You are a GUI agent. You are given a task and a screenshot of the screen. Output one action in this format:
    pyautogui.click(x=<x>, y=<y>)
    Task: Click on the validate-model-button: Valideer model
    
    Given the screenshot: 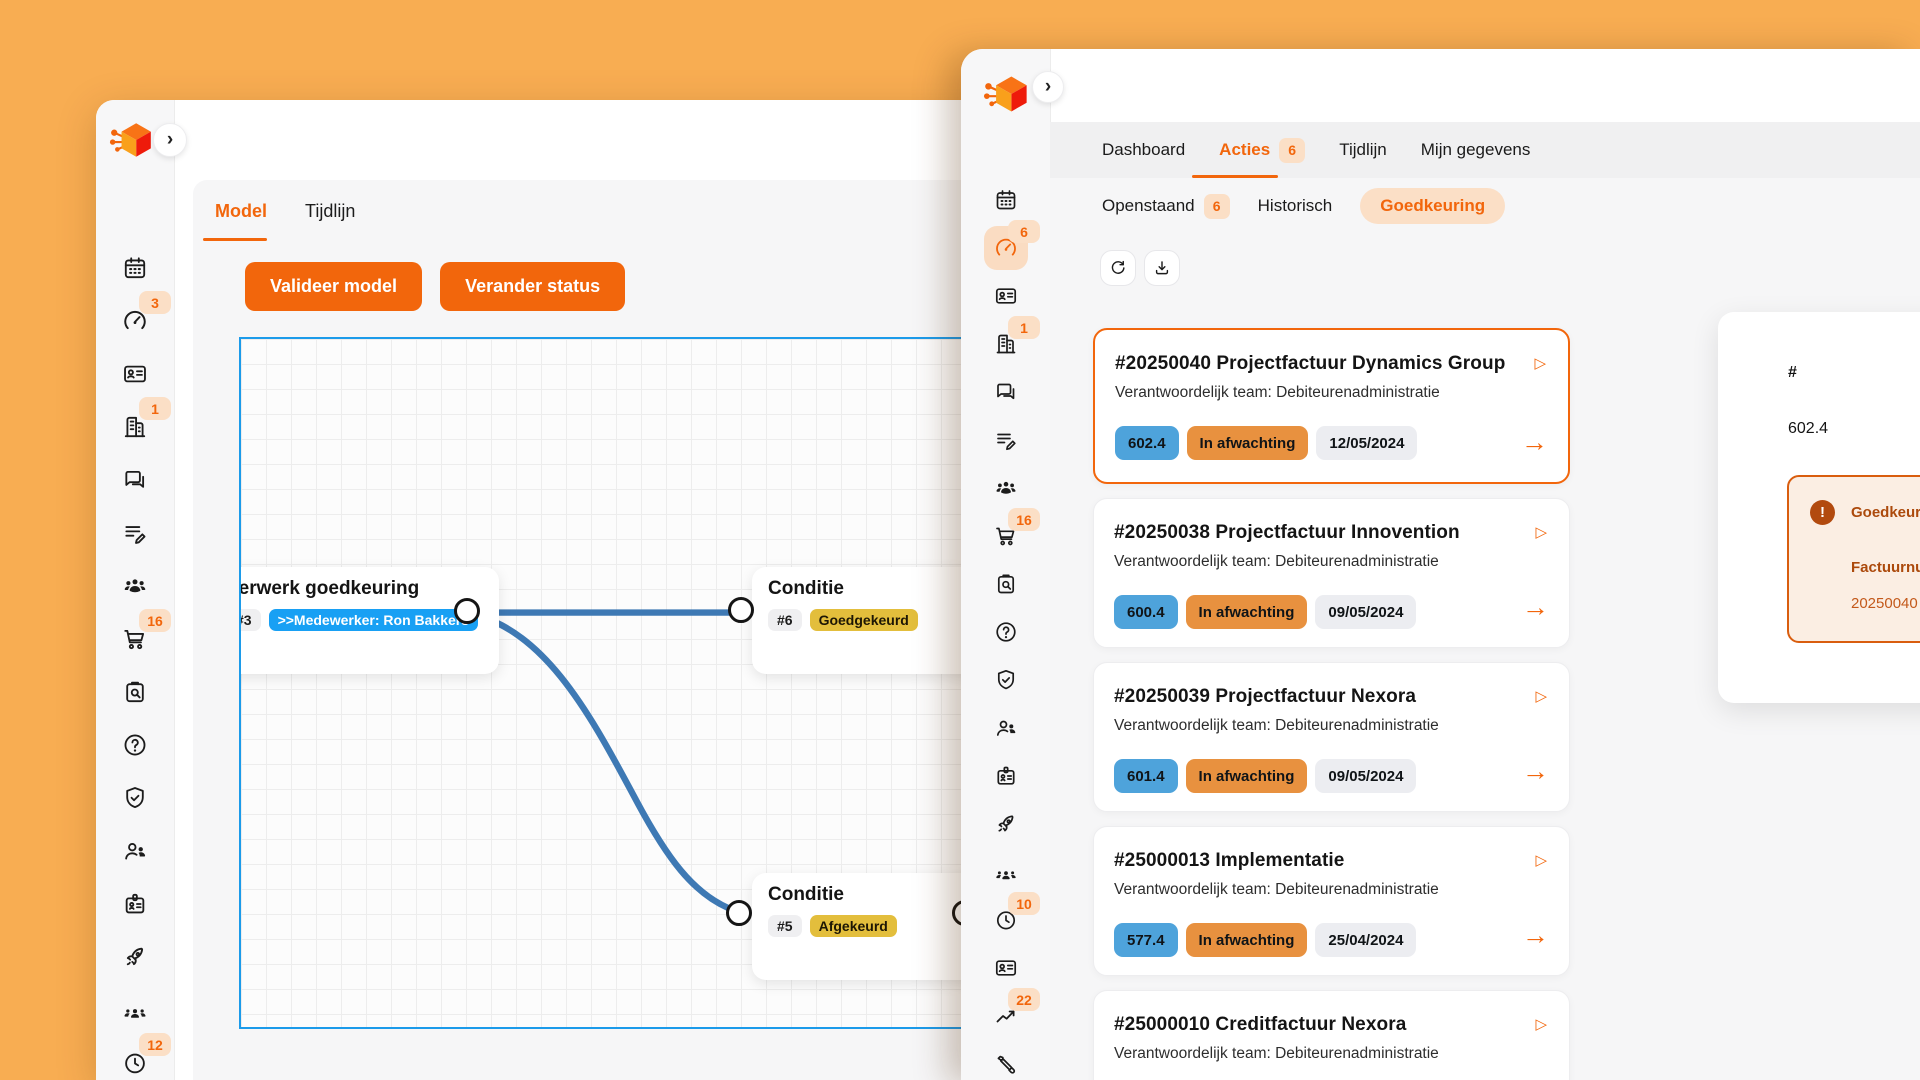 What is the action you would take?
    pyautogui.click(x=334, y=286)
    